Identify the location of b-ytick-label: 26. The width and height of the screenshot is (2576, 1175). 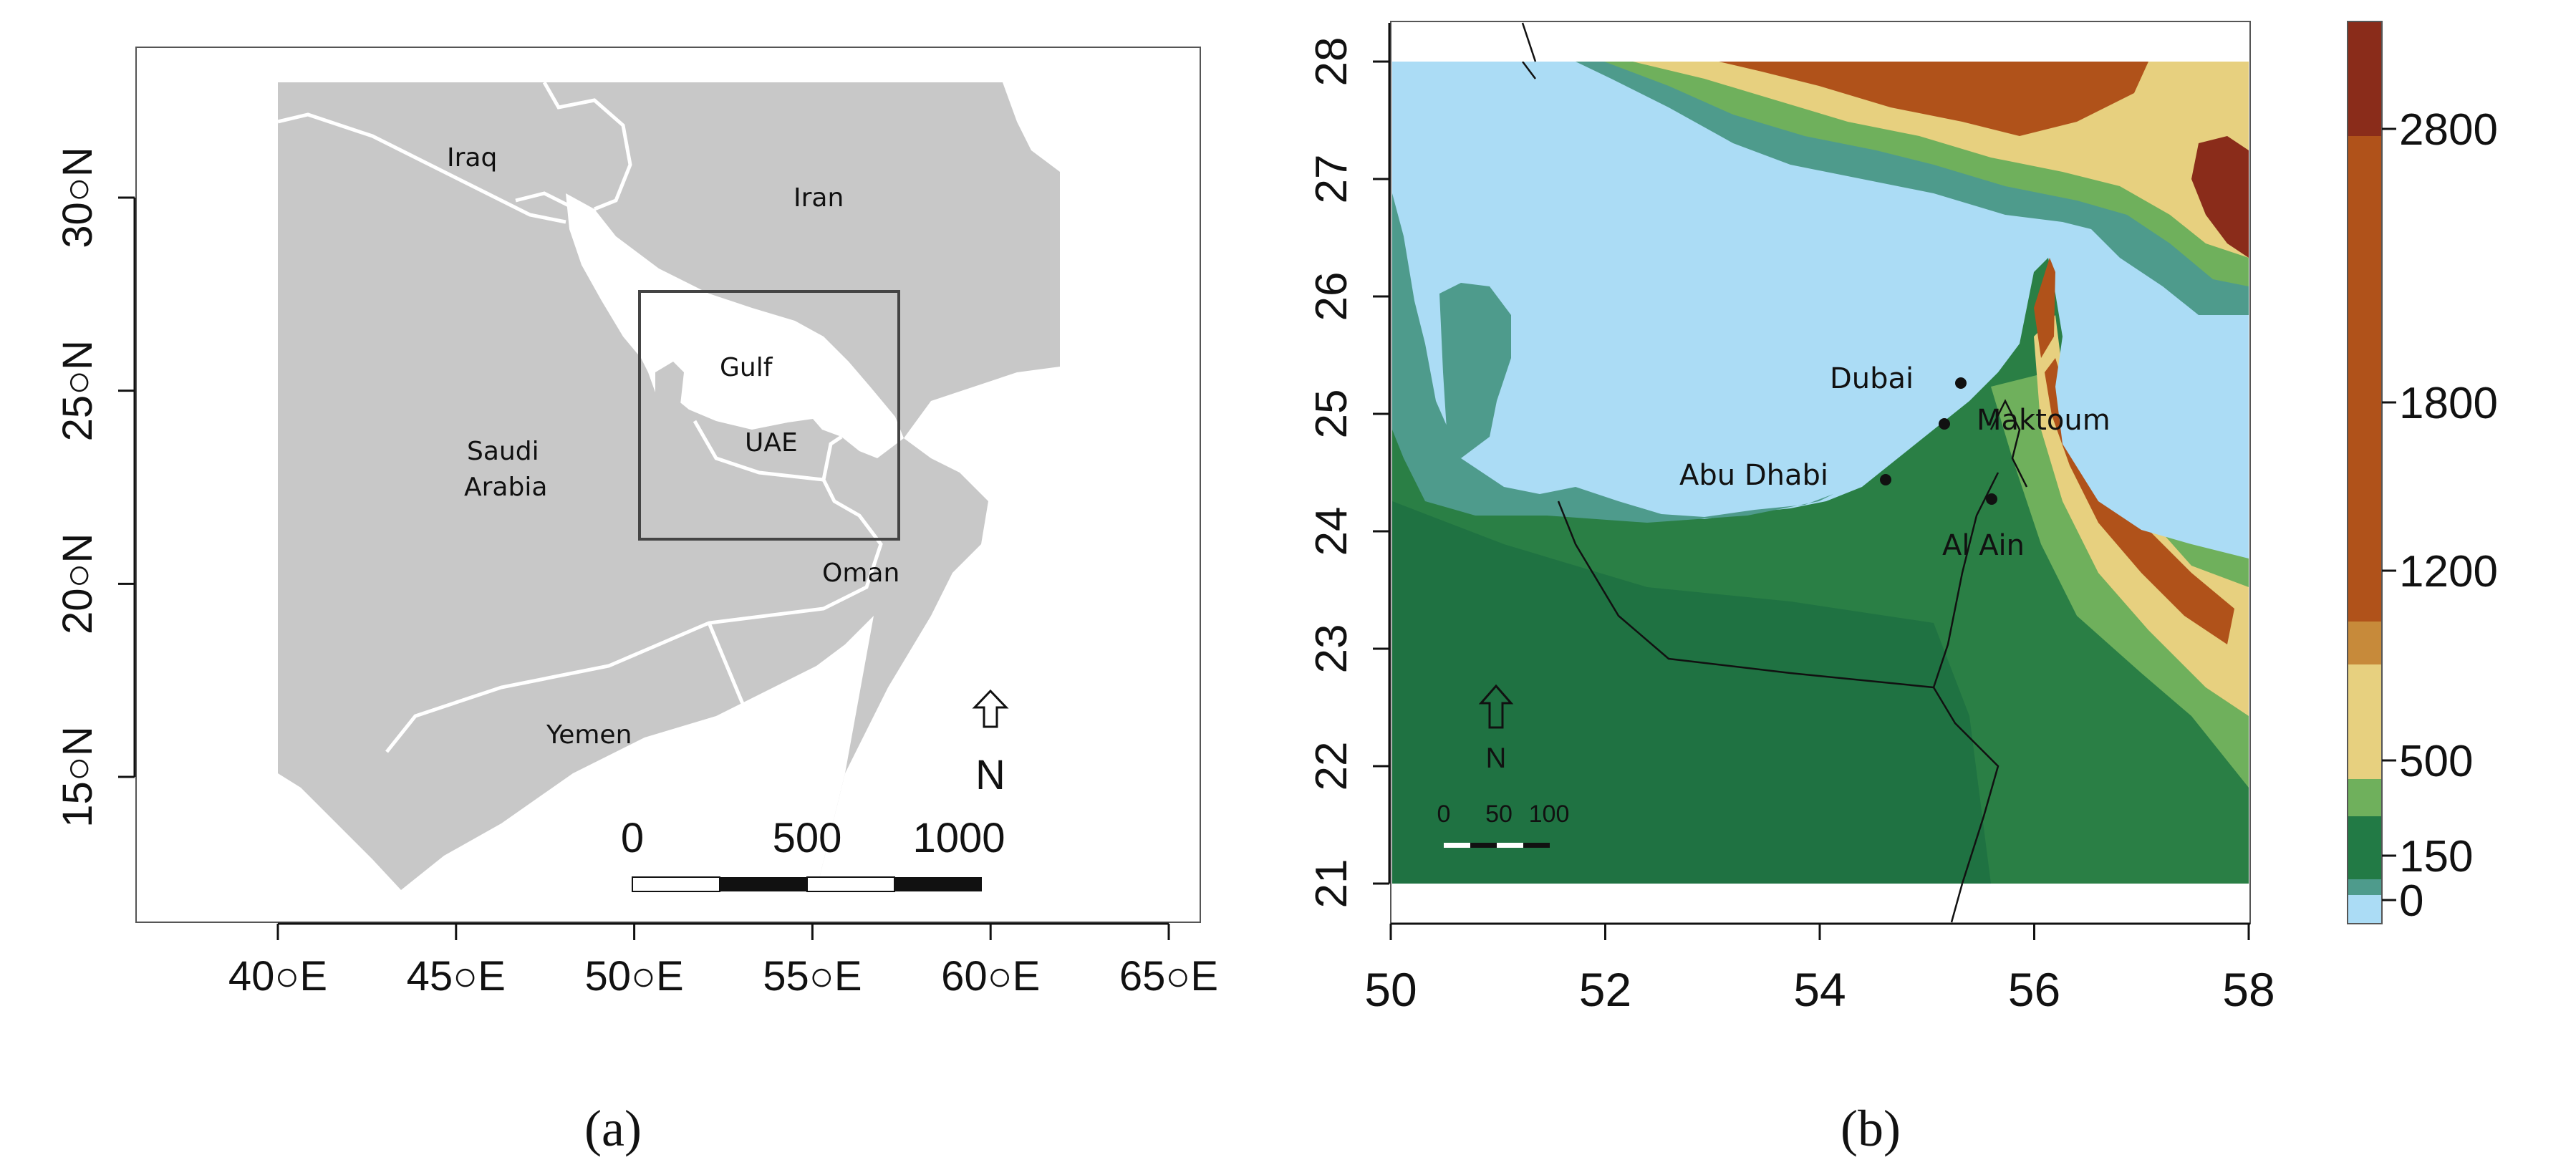
(1331, 296).